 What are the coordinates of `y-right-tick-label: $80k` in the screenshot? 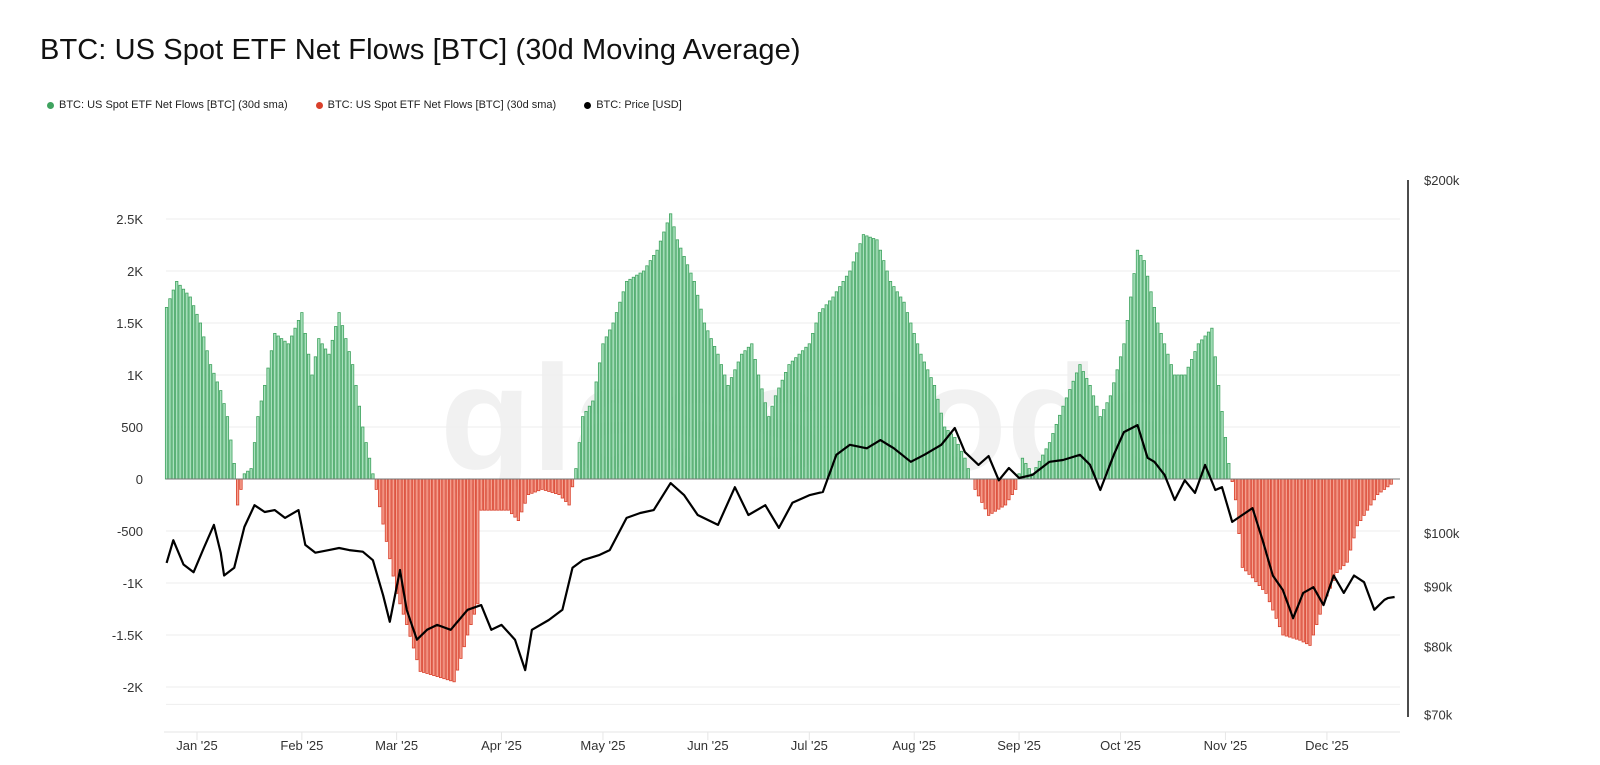 It's located at (1438, 647).